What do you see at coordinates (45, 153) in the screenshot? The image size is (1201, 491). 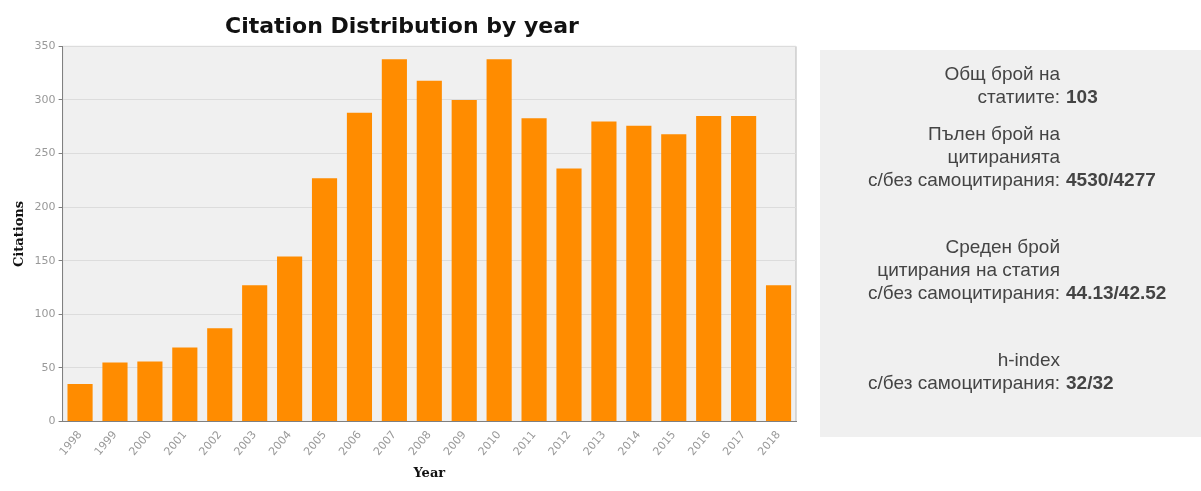 I see `y-tick-label: 250` at bounding box center [45, 153].